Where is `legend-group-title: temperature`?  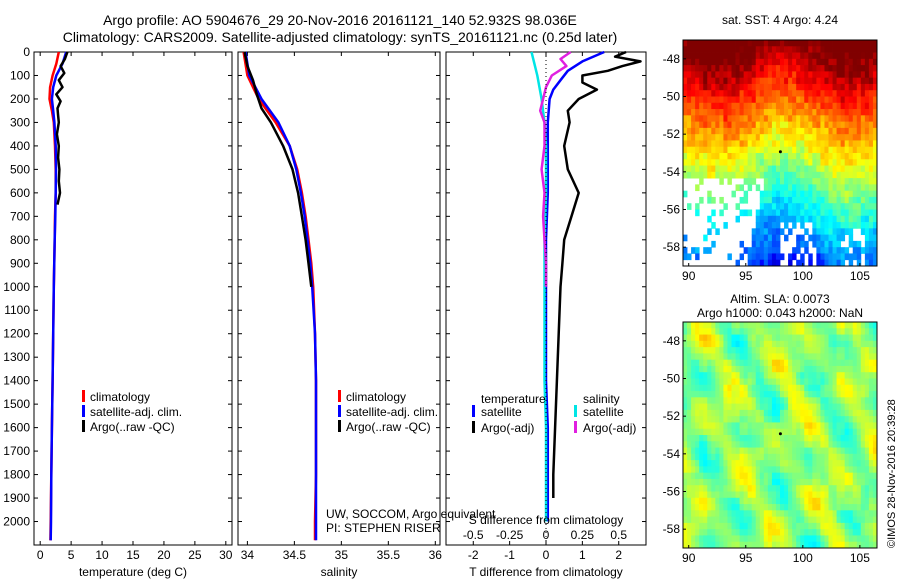
legend-group-title: temperature is located at coordinates (513, 399).